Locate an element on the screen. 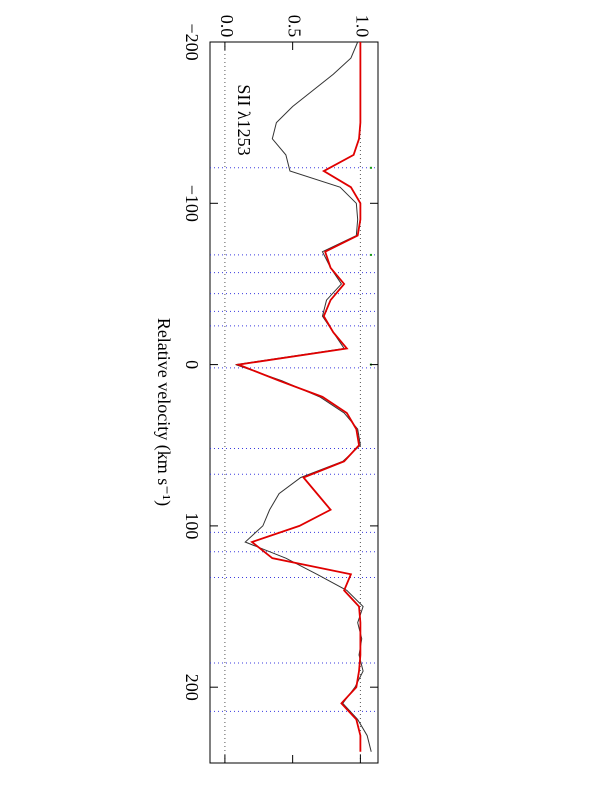  y-tick-label: 1.0 is located at coordinates (362, 26).